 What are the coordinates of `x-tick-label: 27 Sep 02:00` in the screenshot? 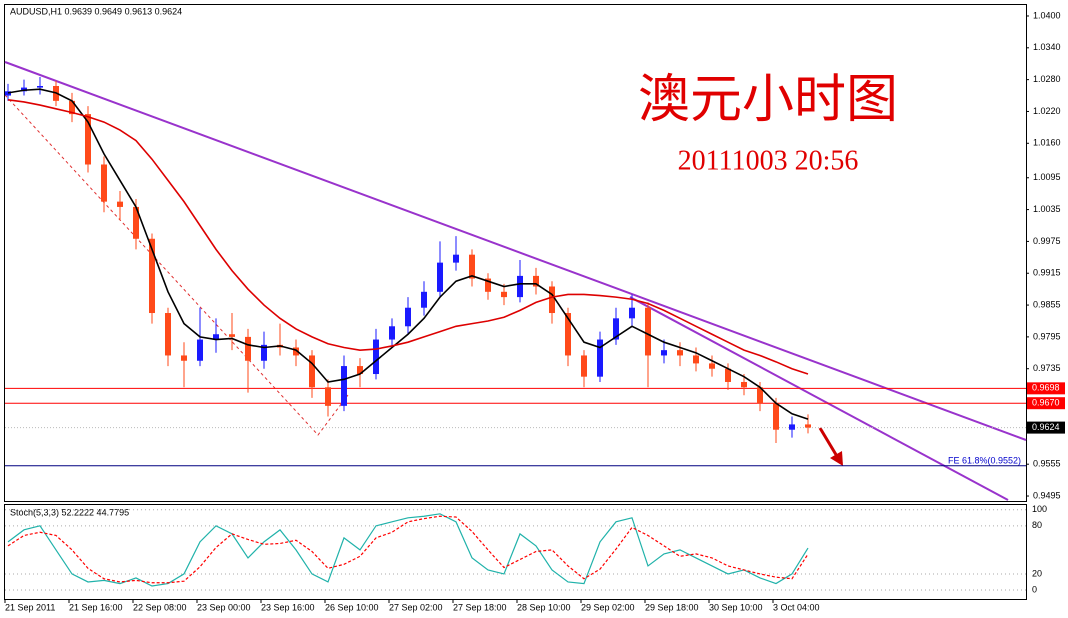 It's located at (416, 607).